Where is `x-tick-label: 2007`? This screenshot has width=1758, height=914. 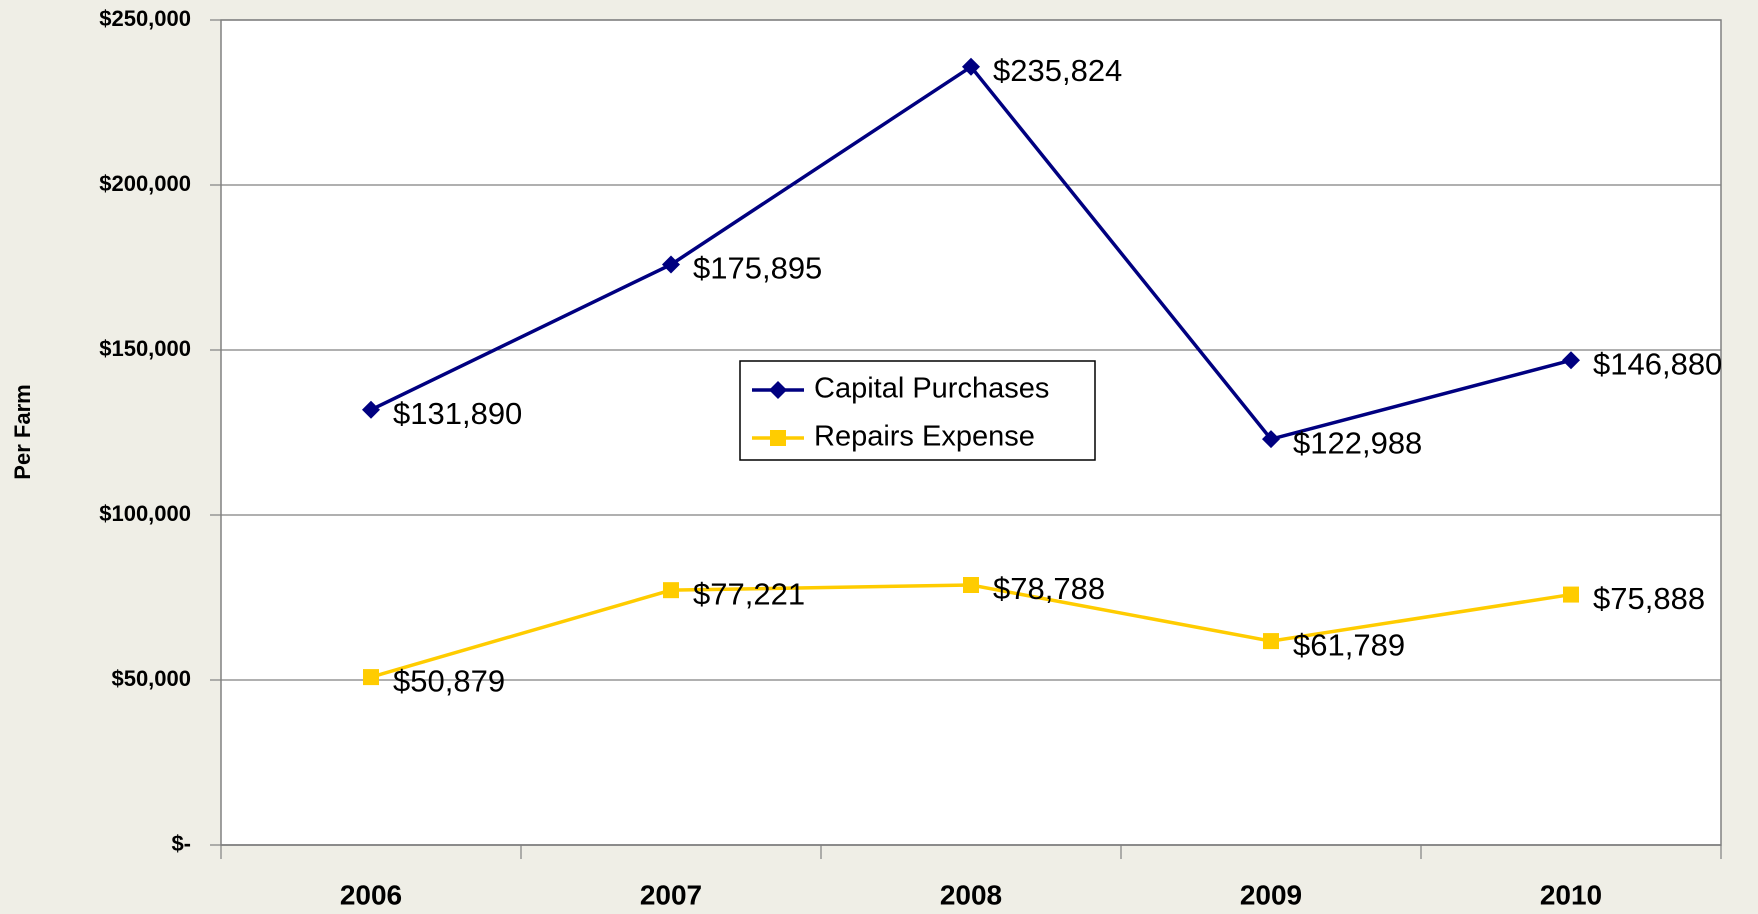 x-tick-label: 2007 is located at coordinates (671, 894).